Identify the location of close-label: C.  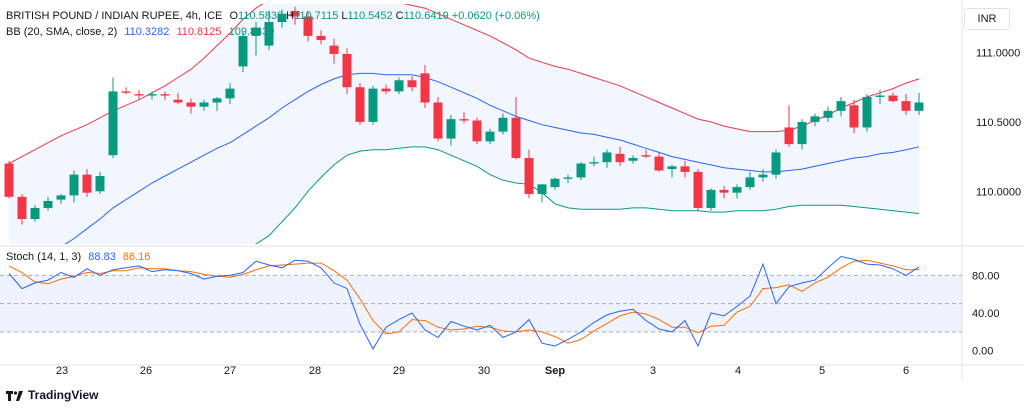
(399, 16).